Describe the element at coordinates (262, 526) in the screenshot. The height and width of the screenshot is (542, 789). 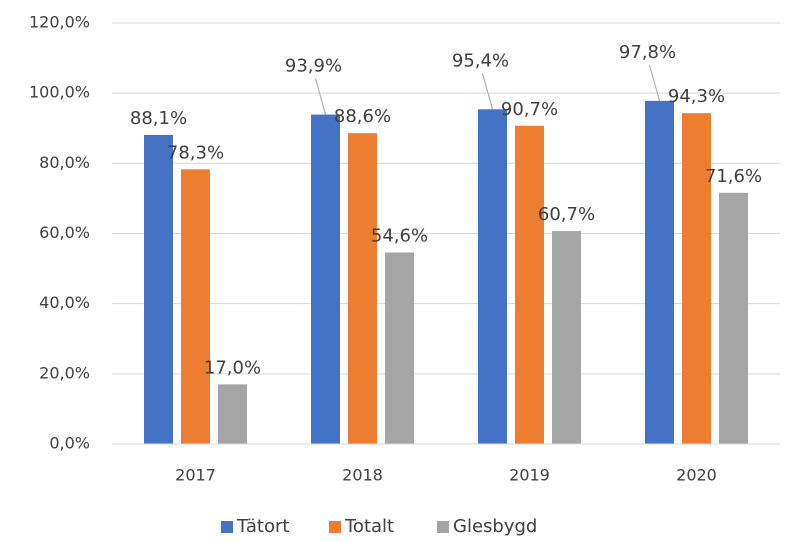
I see `legend-label: Tätort` at that location.